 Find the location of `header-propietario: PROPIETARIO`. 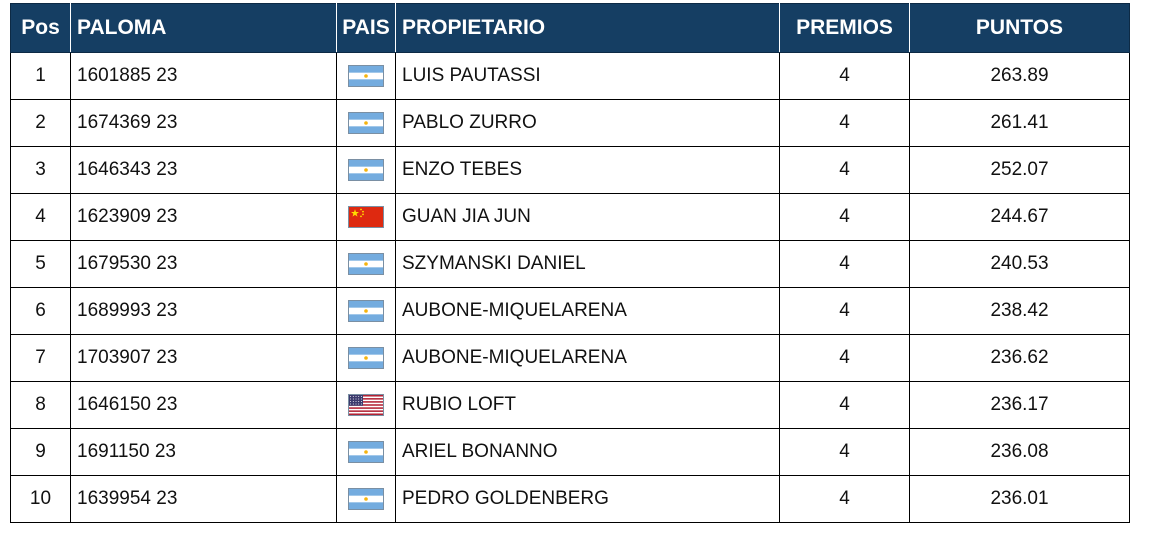

header-propietario: PROPIETARIO is located at coordinates (587, 28).